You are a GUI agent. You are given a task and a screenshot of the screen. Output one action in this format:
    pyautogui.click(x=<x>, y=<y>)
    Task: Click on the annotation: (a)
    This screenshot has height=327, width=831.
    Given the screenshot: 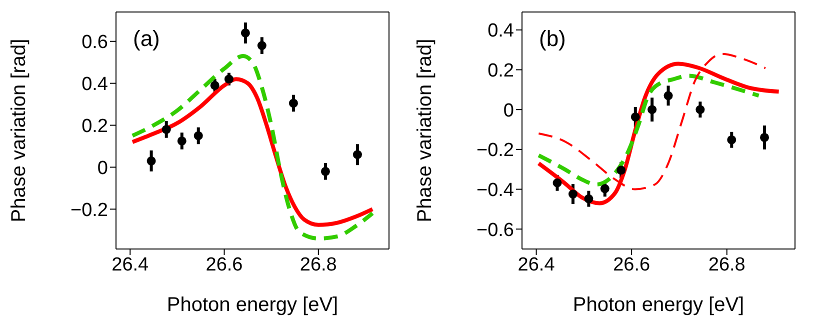 What is the action you would take?
    pyautogui.click(x=146, y=39)
    